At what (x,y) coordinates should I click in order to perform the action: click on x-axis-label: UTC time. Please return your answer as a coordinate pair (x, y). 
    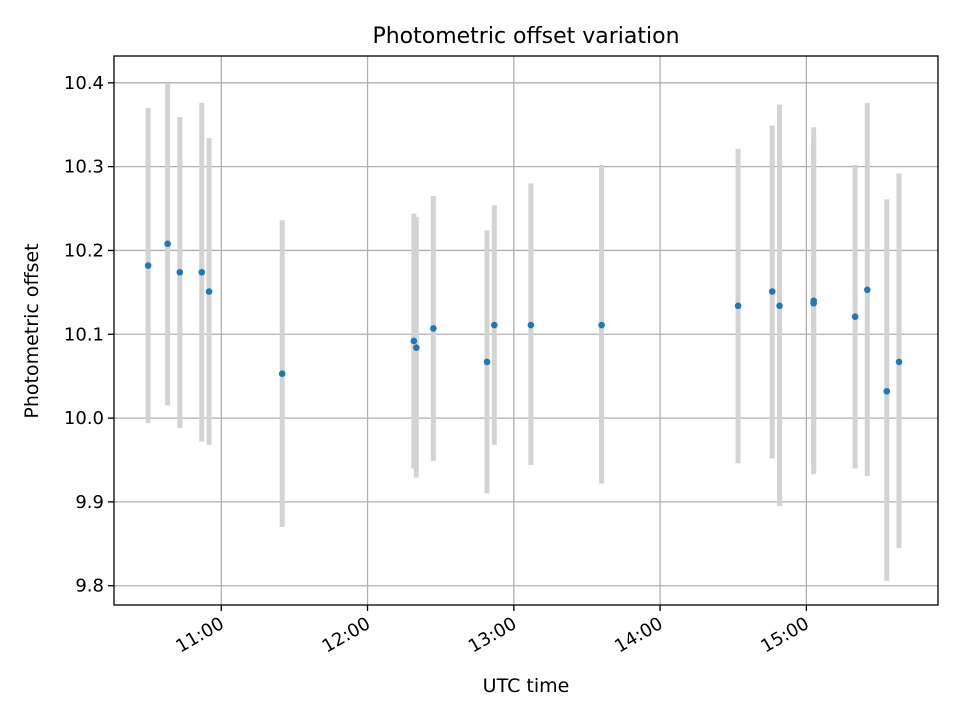
    Looking at the image, I should click on (526, 686).